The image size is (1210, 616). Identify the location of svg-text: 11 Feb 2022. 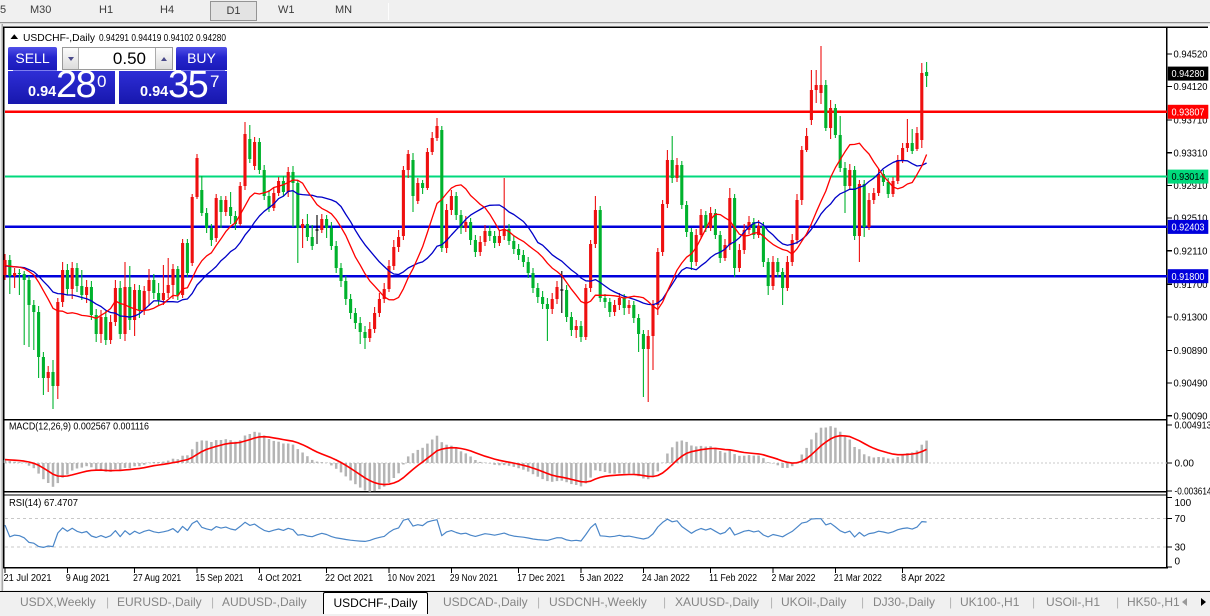
(733, 578).